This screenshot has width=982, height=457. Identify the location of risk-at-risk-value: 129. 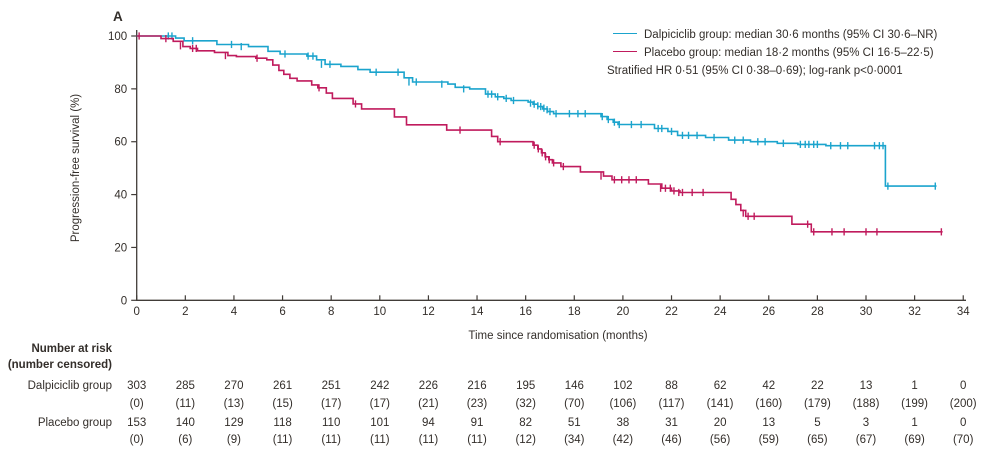
(234, 423).